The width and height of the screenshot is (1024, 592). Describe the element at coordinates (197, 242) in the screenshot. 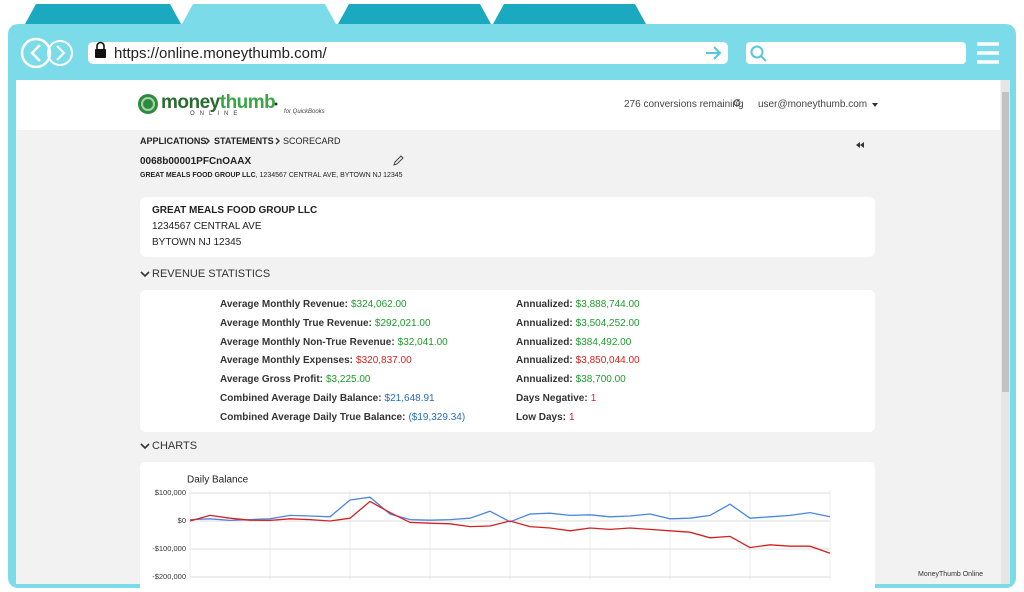

I see `customer-city: BYTOWN NJ 12345` at that location.